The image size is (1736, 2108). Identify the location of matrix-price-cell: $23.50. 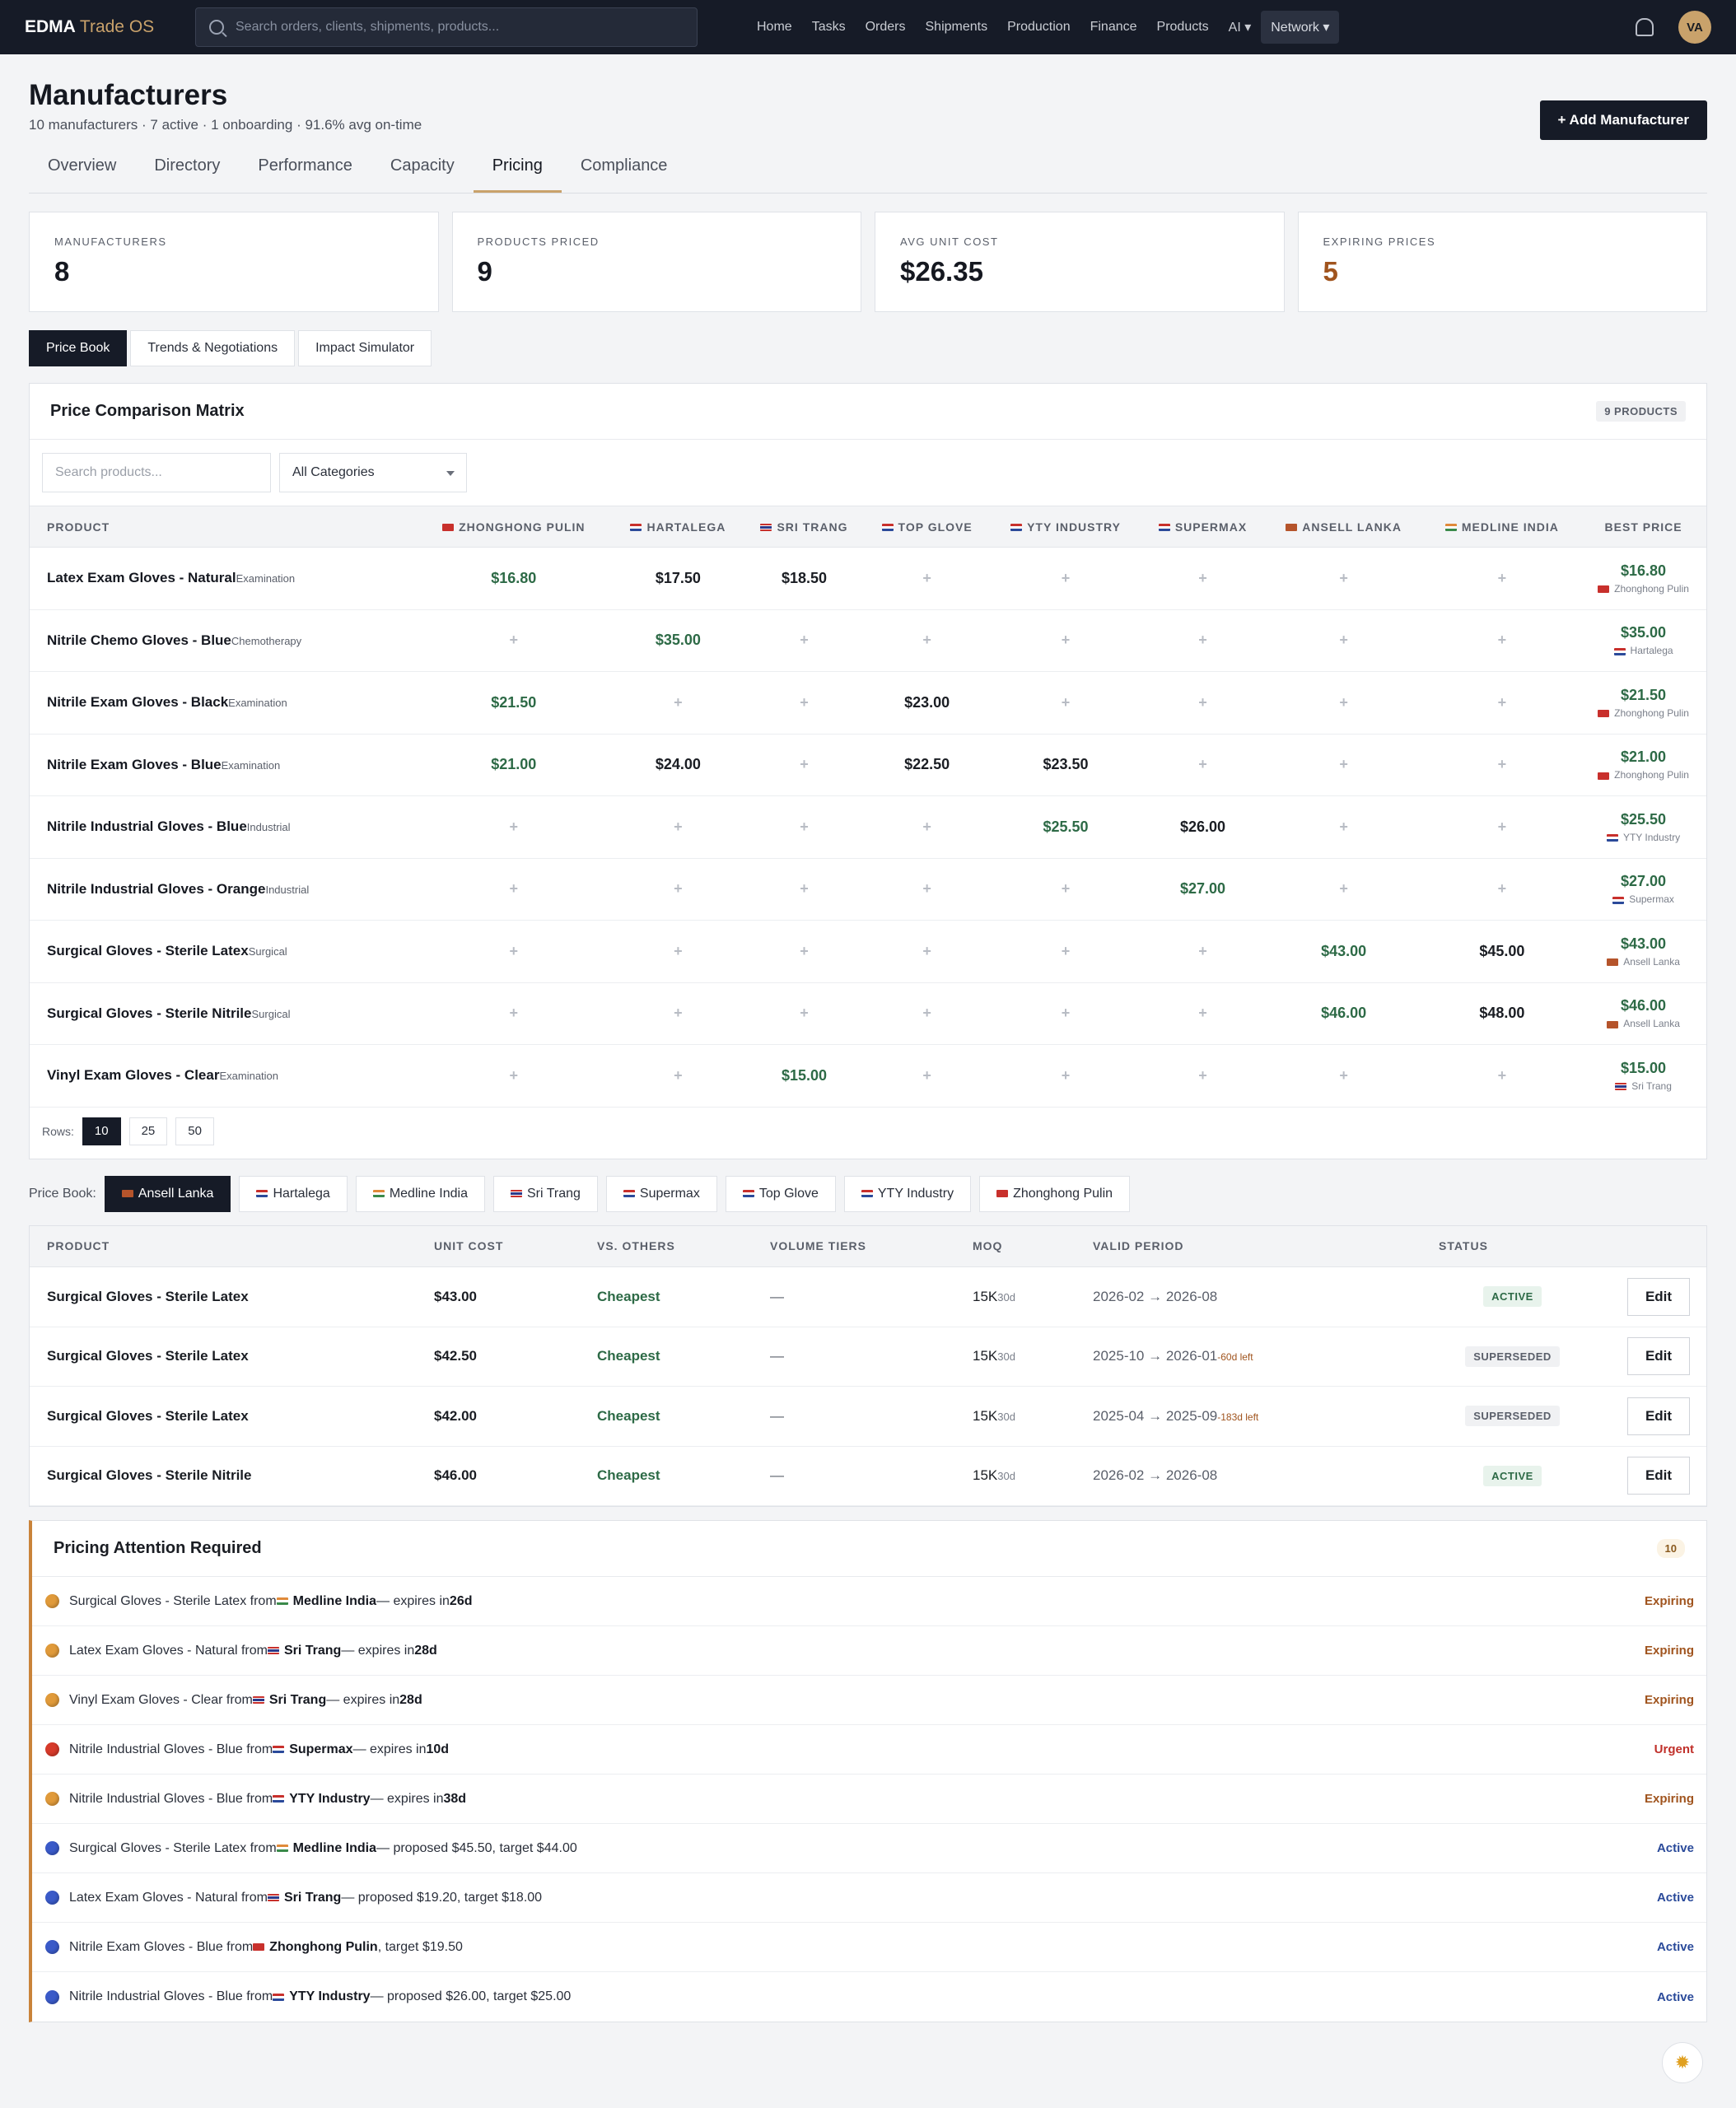
(1065, 765).